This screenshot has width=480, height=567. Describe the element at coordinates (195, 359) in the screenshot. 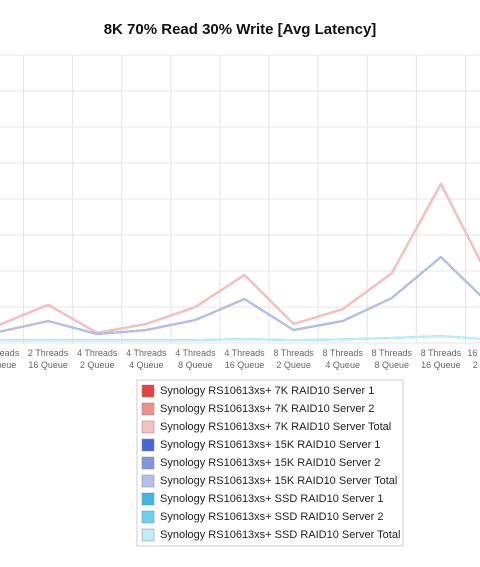

I see `x-tick-label: 4 Threads 8 Queue` at that location.